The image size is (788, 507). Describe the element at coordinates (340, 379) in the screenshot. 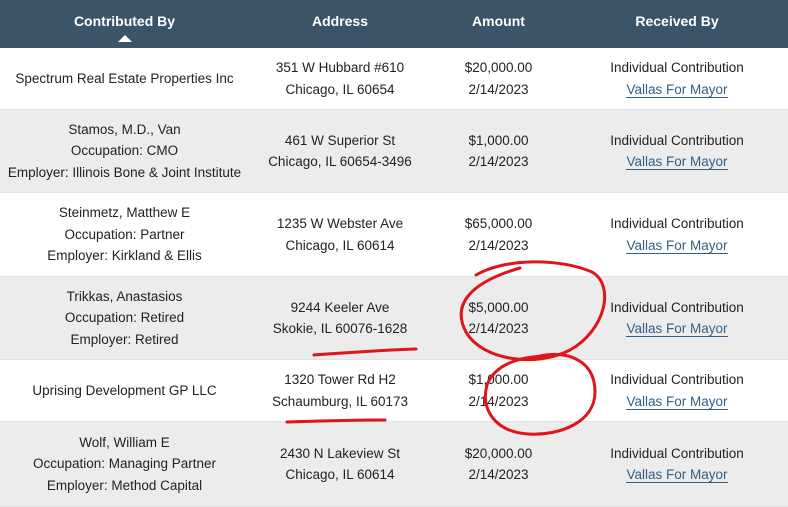

I see `address-line: 1320 Tower Rd H2` at that location.